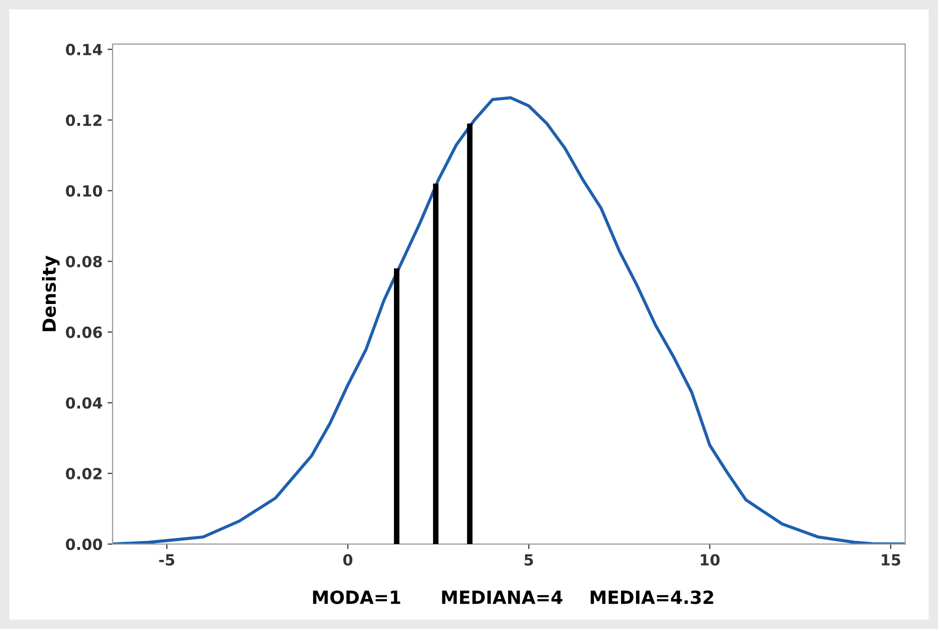  I want to click on y-tick-label: 0.04, so click(84, 403).